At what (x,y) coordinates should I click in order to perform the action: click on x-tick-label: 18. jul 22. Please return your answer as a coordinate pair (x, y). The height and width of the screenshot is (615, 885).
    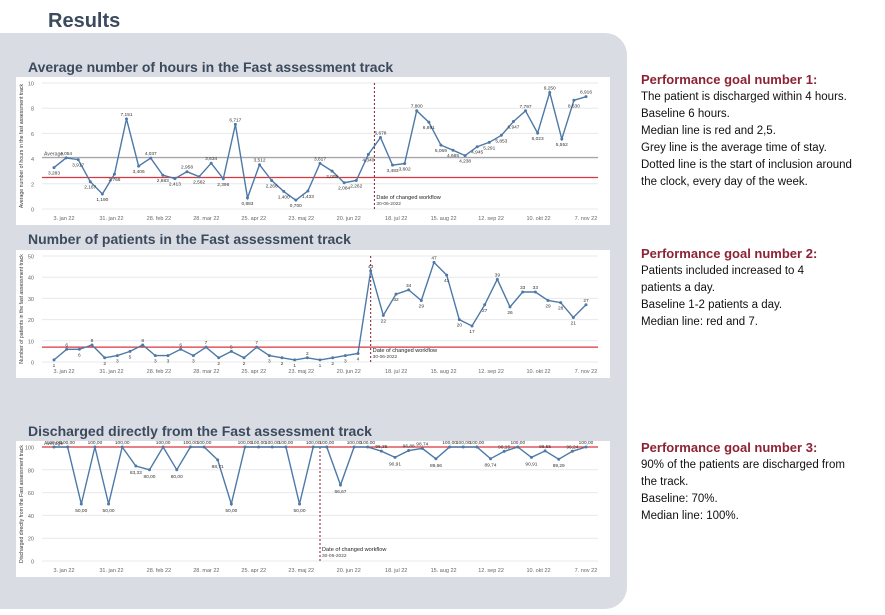
    Looking at the image, I should click on (396, 219).